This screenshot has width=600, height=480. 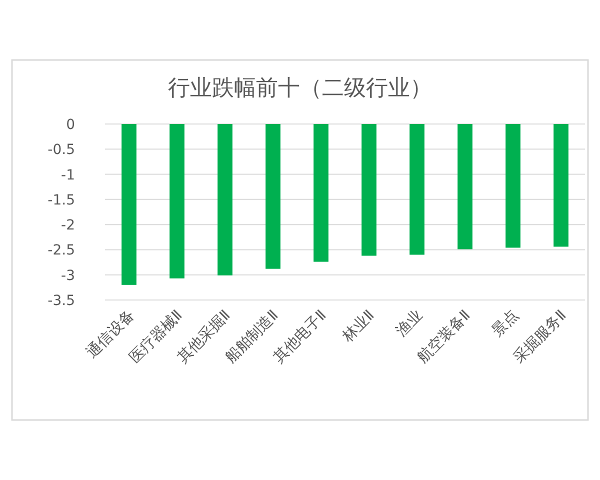 I want to click on y-tick-label: -3.5, so click(x=61, y=301).